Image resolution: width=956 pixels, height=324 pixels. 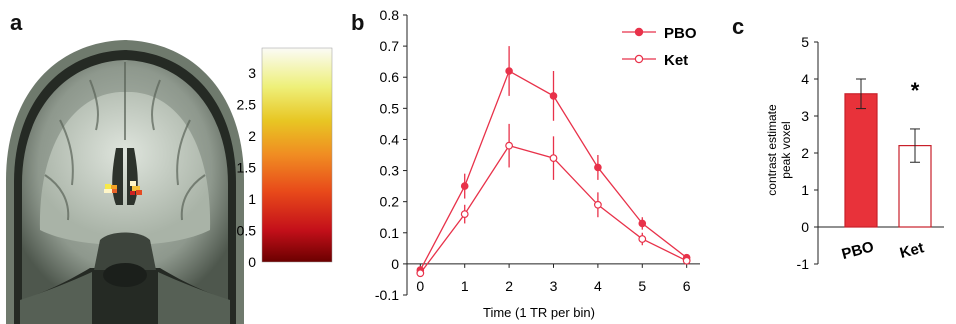 What do you see at coordinates (390, 15) in the screenshot?
I see `line-chart-y-tick-label: 0.8` at bounding box center [390, 15].